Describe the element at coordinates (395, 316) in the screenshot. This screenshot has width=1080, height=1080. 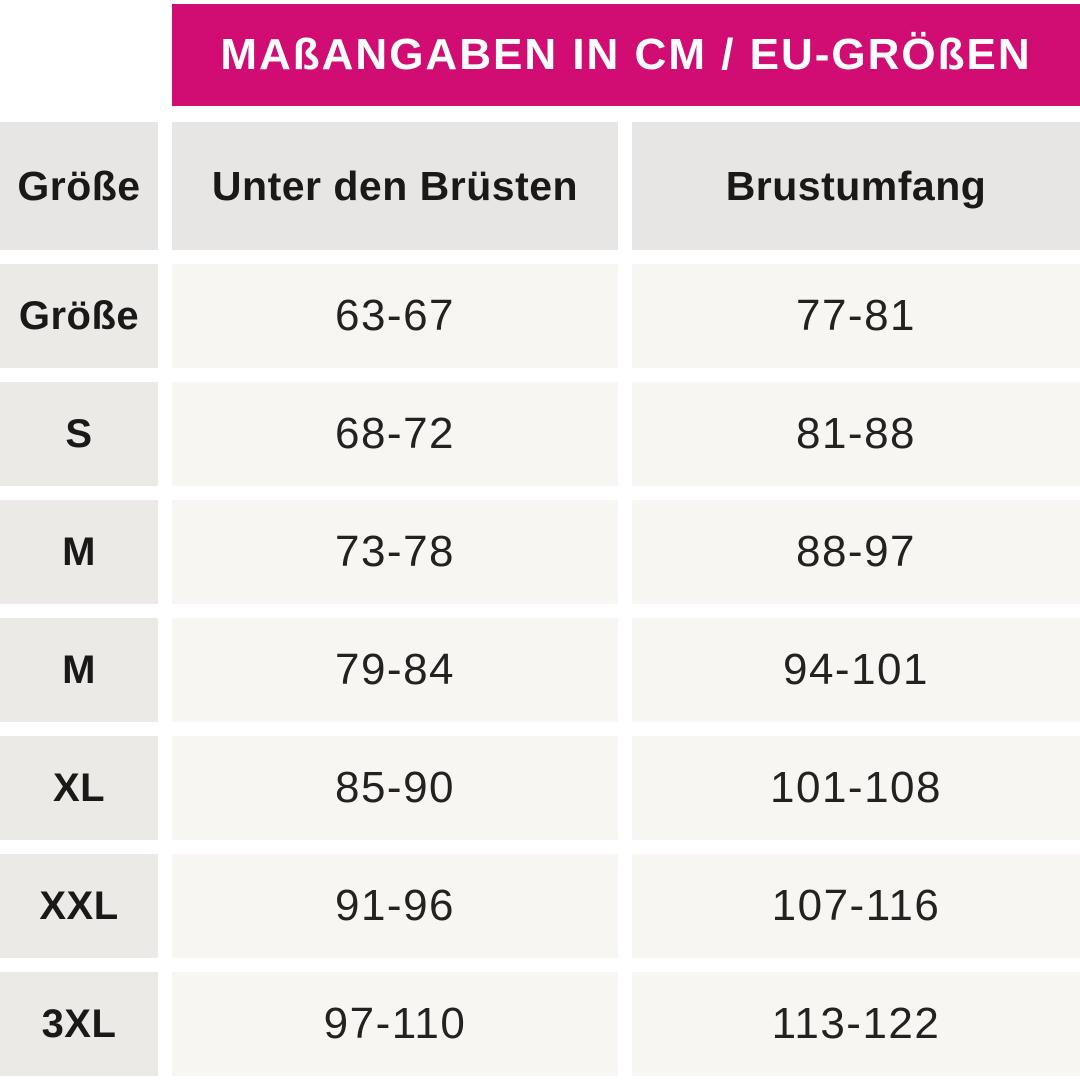
I see `under-bust-value: 63-67` at that location.